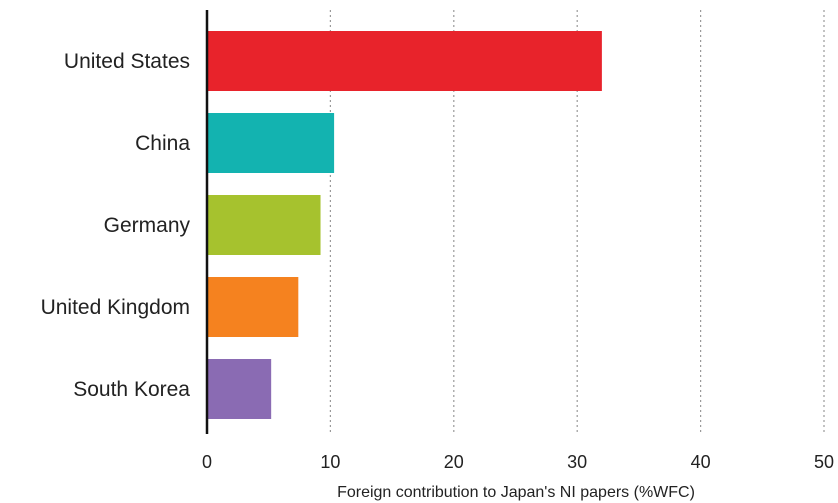  What do you see at coordinates (454, 462) in the screenshot?
I see `x-tick-label-20: 20` at bounding box center [454, 462].